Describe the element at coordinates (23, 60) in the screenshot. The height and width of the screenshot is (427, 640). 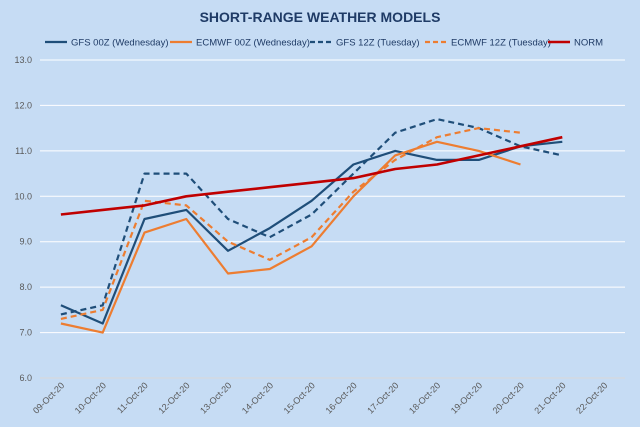
I see `y-tick-label: 13.0` at that location.